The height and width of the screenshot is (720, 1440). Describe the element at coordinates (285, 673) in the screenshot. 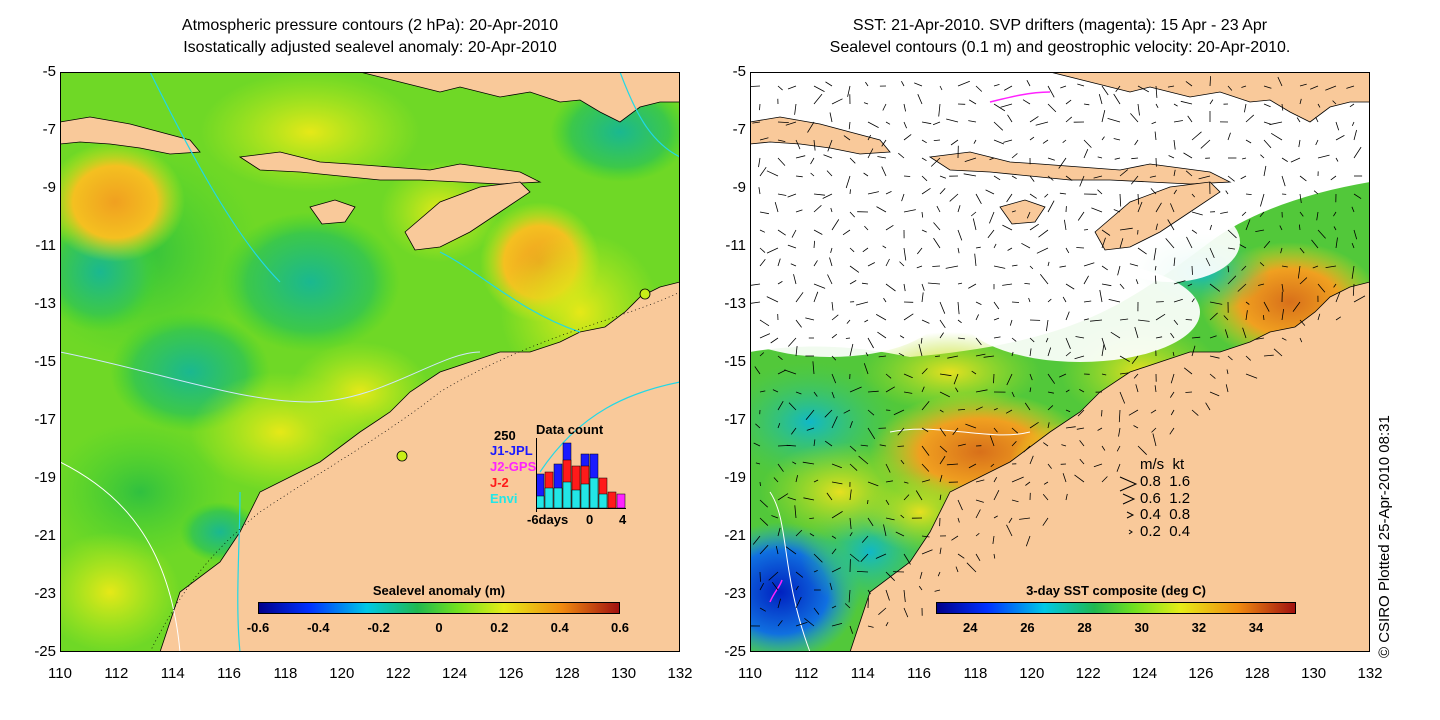

I see `x-tick-label: 118` at that location.